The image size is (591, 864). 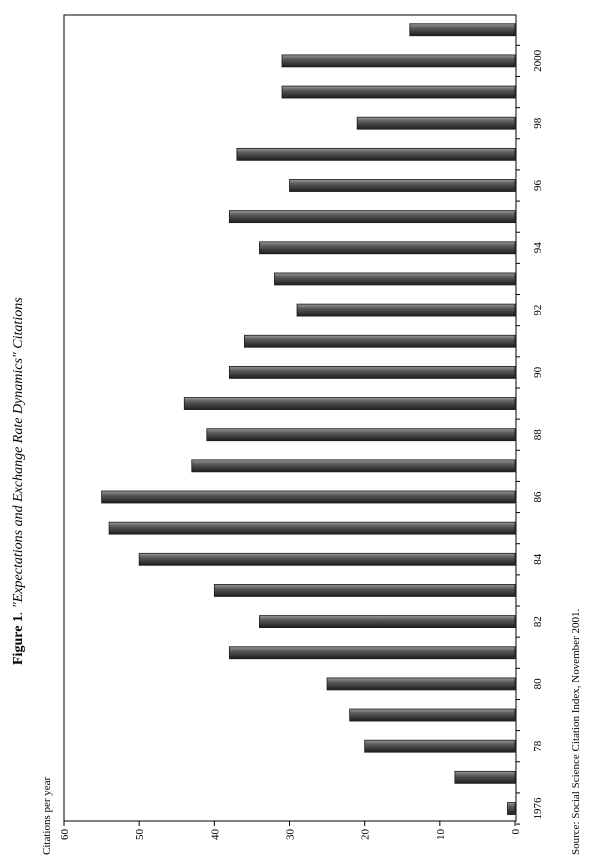 What do you see at coordinates (485, 777) in the screenshot?
I see `bar-1977` at bounding box center [485, 777].